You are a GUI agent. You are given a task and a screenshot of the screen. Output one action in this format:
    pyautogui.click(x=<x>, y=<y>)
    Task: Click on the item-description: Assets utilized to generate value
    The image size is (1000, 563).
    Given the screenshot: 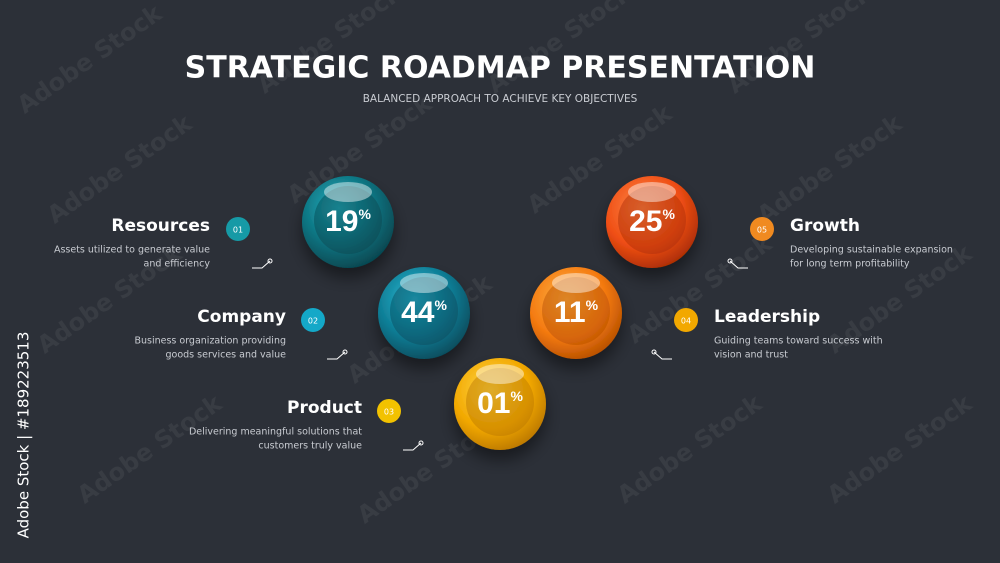 What is the action you would take?
    pyautogui.click(x=132, y=250)
    